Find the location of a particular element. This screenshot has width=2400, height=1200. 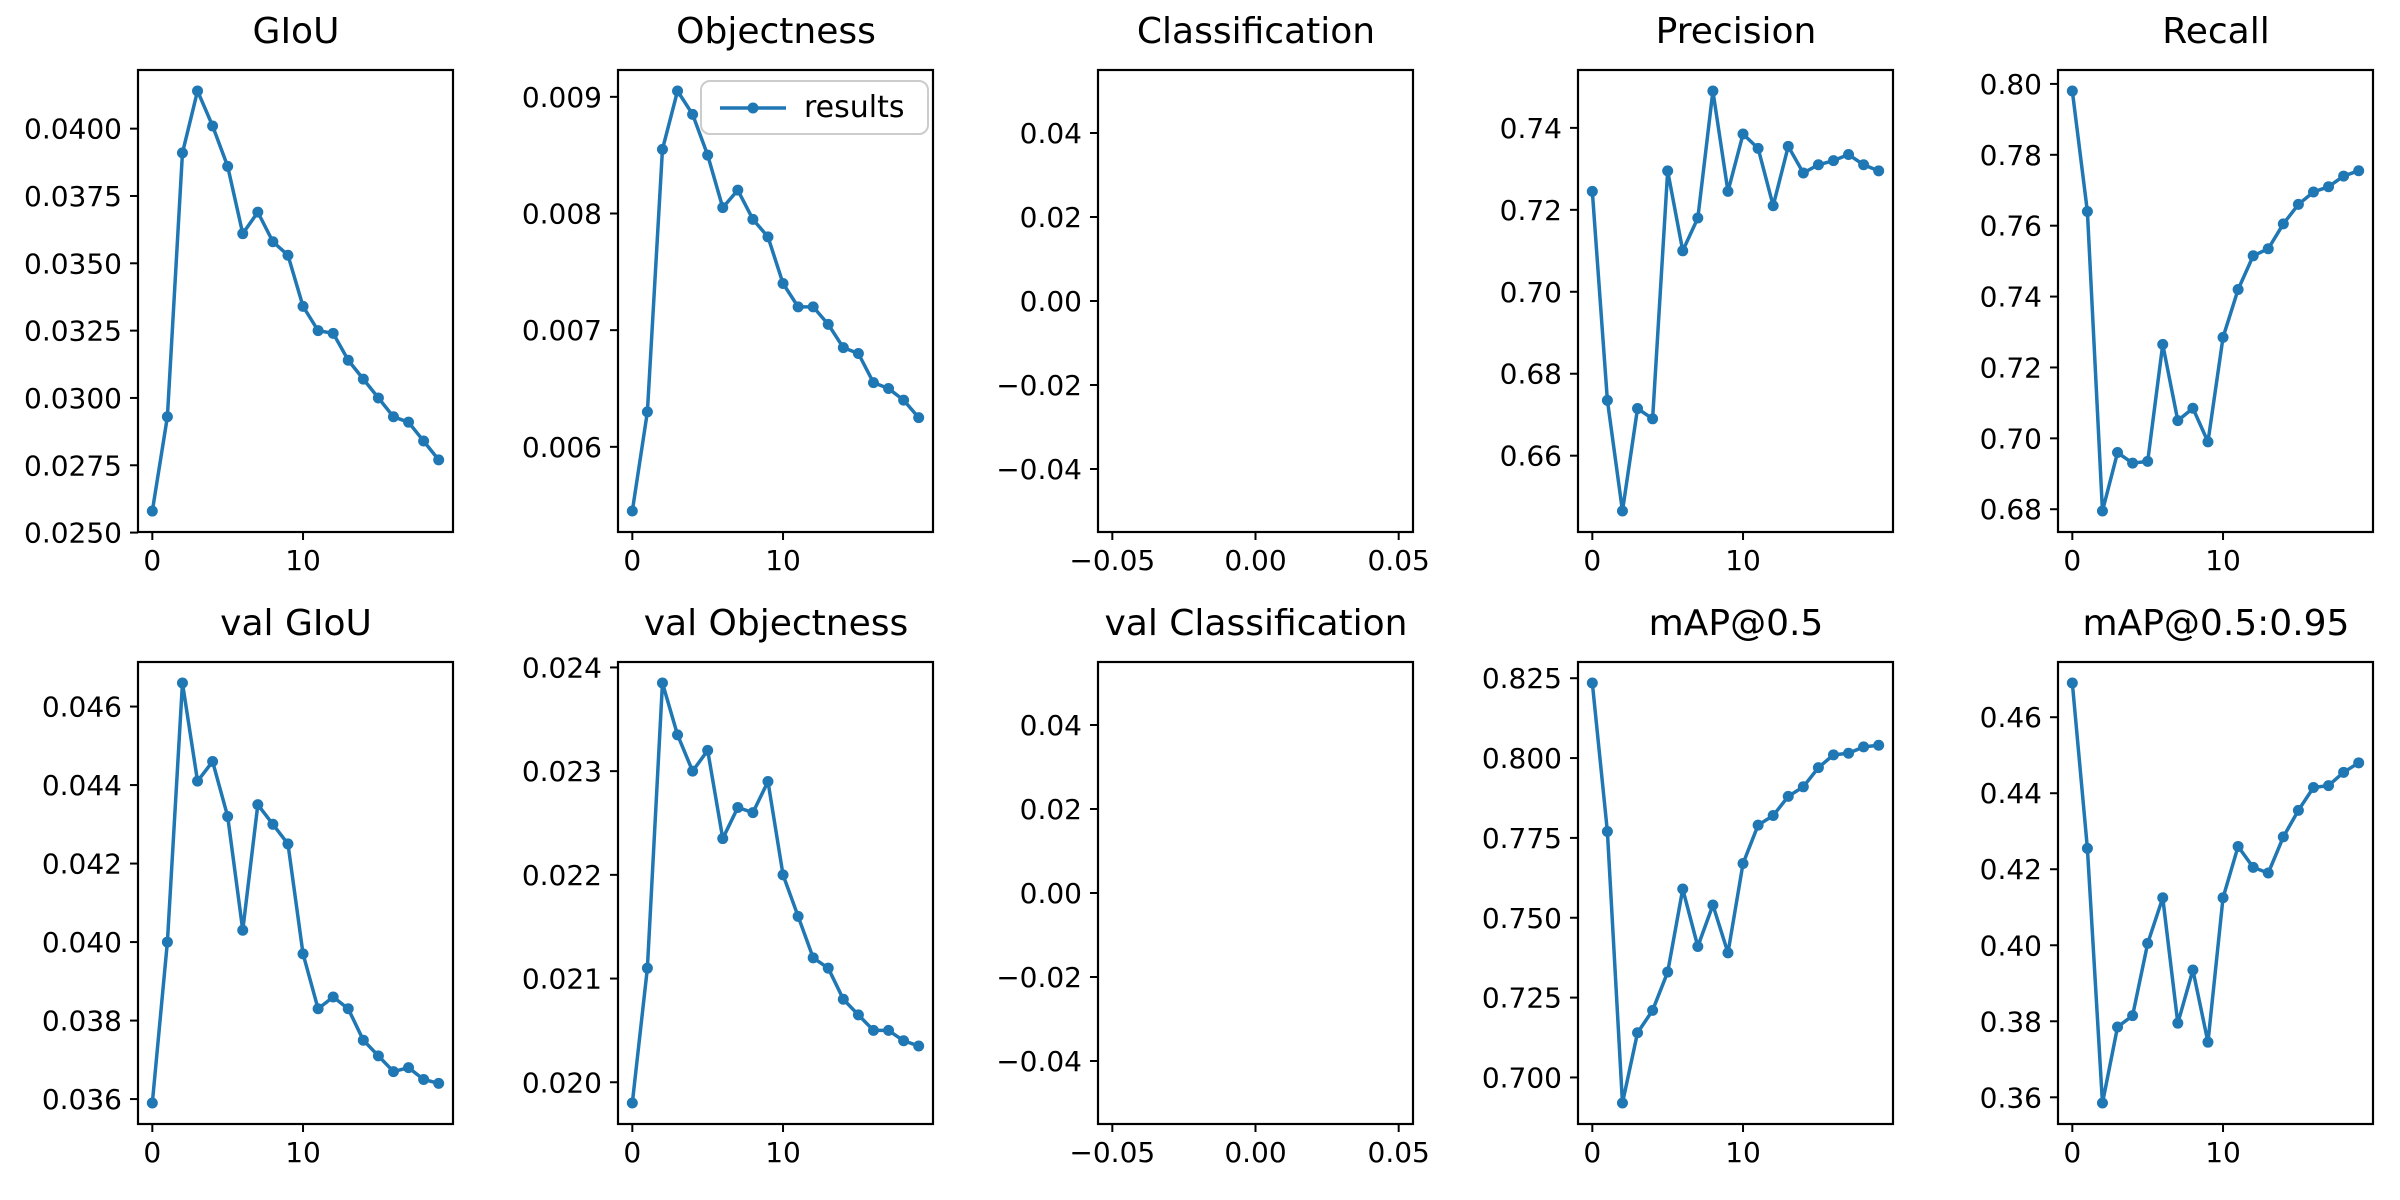

subplot-objectness-axes: 0 10 0.006 0.007 0.008 0.009 is located at coordinates (728, 322).